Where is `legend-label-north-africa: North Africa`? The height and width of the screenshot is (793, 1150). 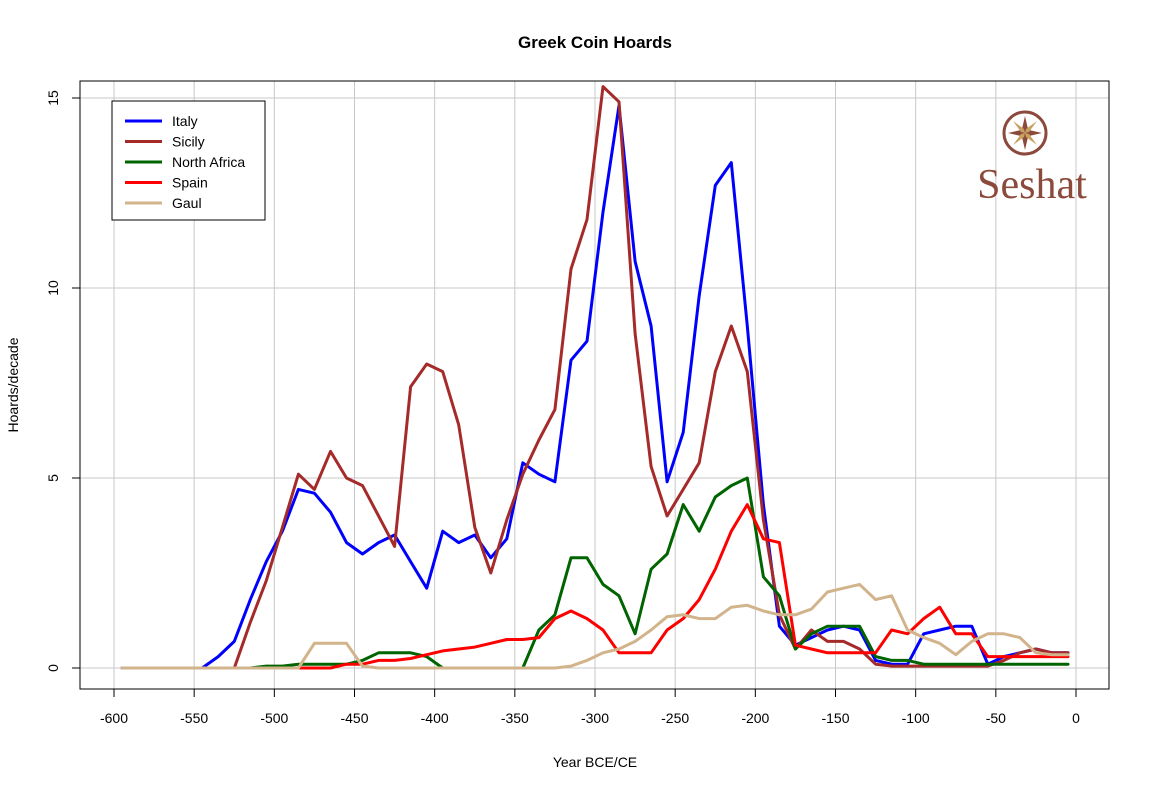
legend-label-north-africa: North Africa is located at coordinates (208, 162).